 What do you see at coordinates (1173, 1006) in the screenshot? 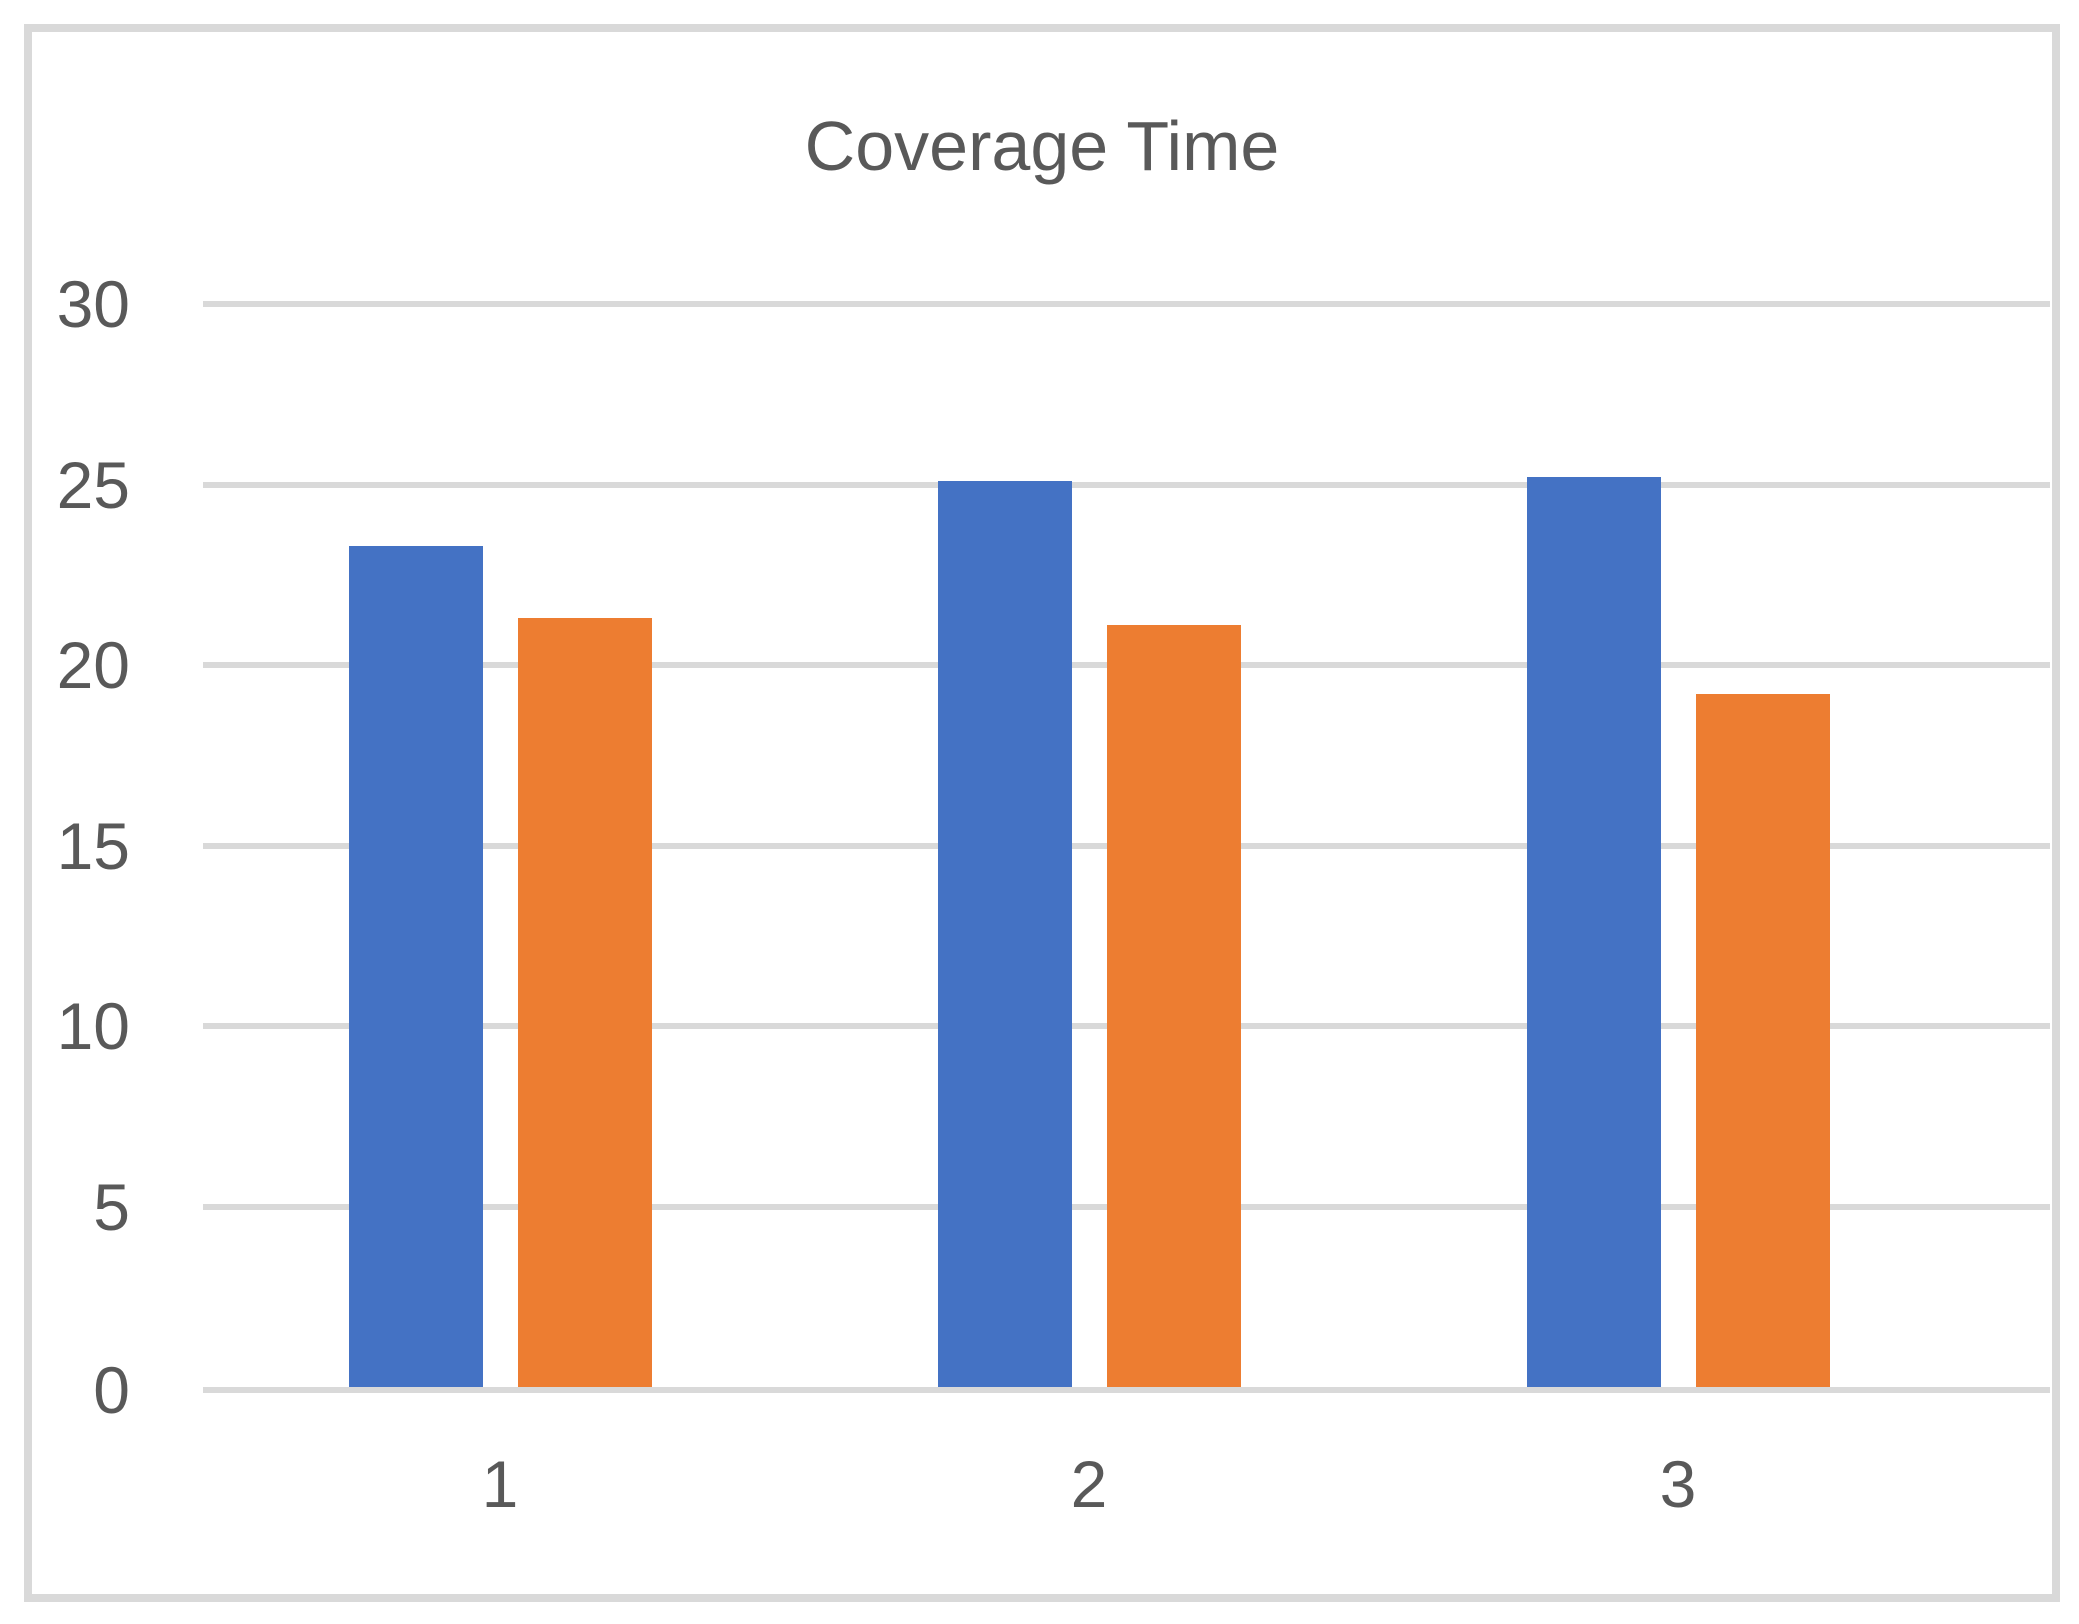
I see `bar-series2-group2` at bounding box center [1173, 1006].